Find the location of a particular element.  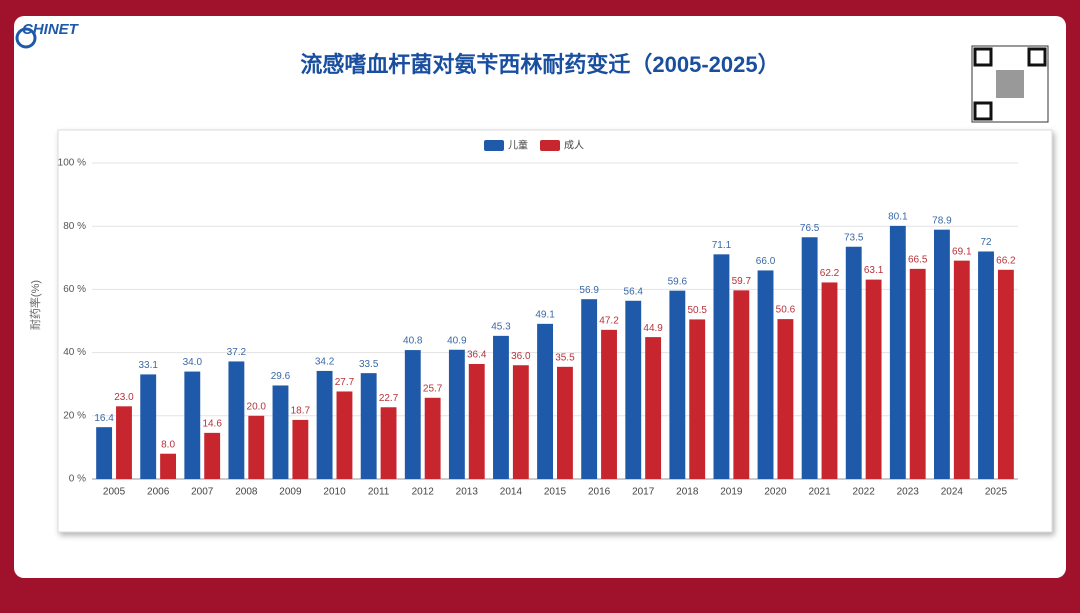

y-tick-label: 20 % is located at coordinates (74, 415).